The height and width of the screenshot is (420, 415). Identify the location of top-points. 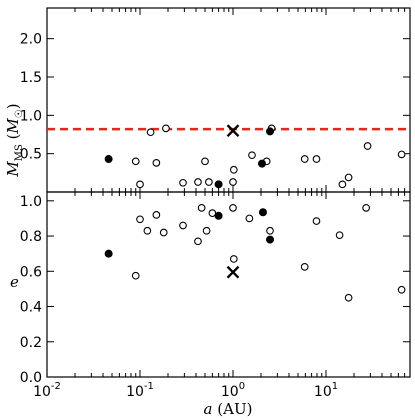
(255, 156).